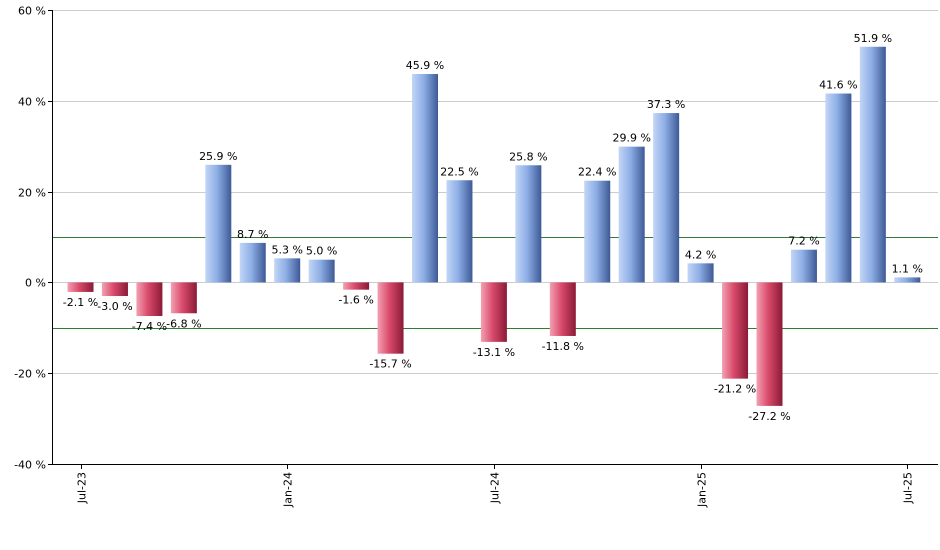 Image resolution: width=940 pixels, height=550 pixels. Describe the element at coordinates (425, 65) in the screenshot. I see `data-label: 45.9 %` at that location.